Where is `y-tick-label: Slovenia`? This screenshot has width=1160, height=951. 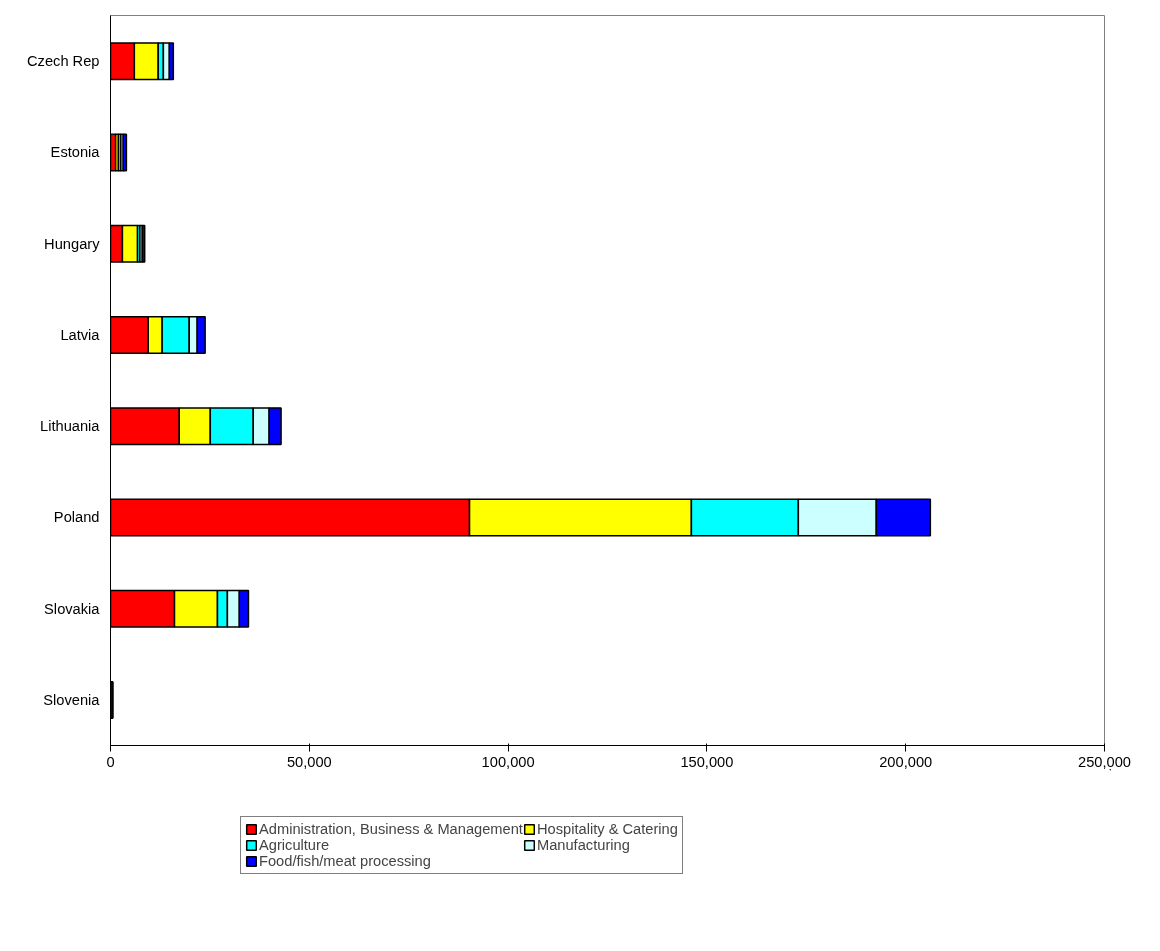 y-tick-label: Slovenia is located at coordinates (72, 699).